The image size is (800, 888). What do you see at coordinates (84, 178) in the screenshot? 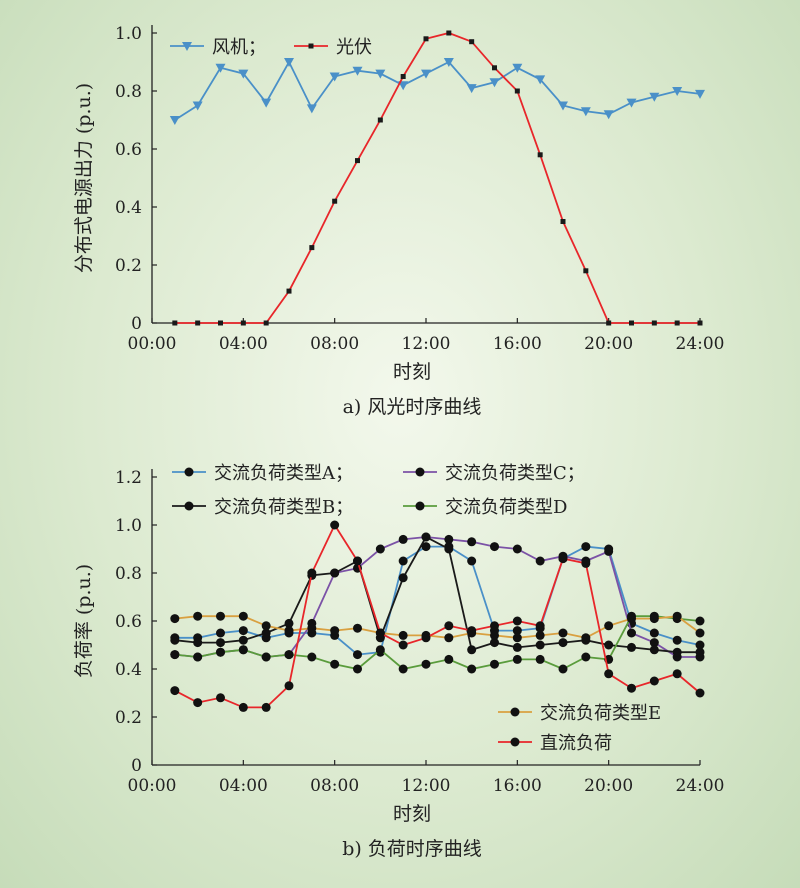
I see `y-axis-label: 分布式电源出力 (p.u.)` at bounding box center [84, 178].